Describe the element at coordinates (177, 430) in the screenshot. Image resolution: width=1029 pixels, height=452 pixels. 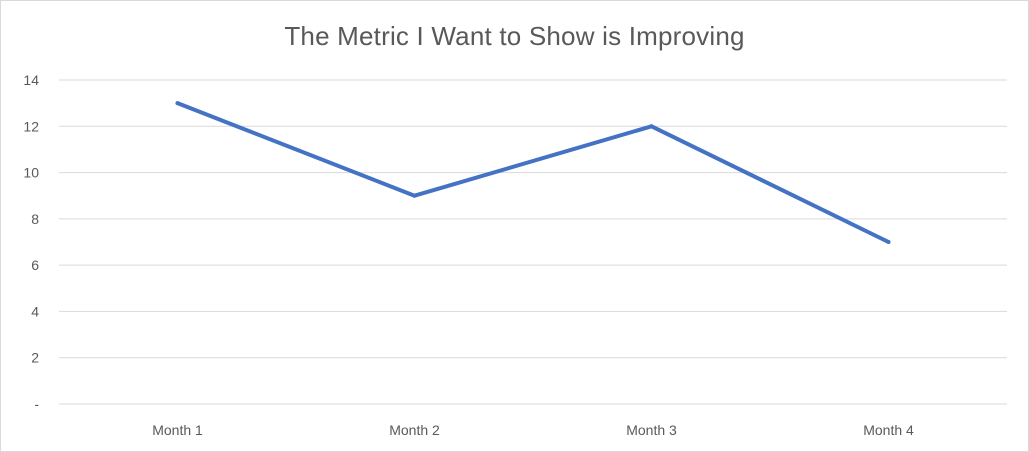
I see `x-tick-label: Month 1` at that location.